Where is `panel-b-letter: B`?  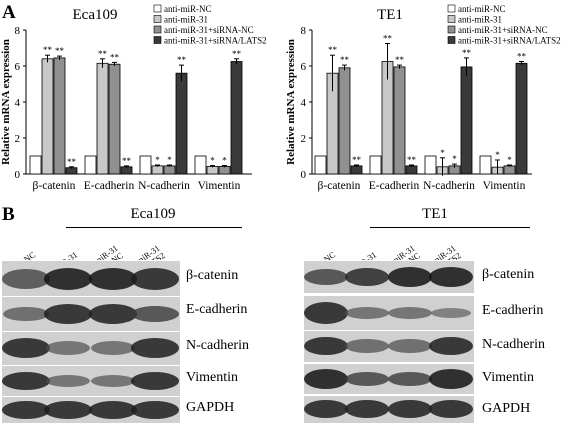 panel-b-letter: B is located at coordinates (8, 214).